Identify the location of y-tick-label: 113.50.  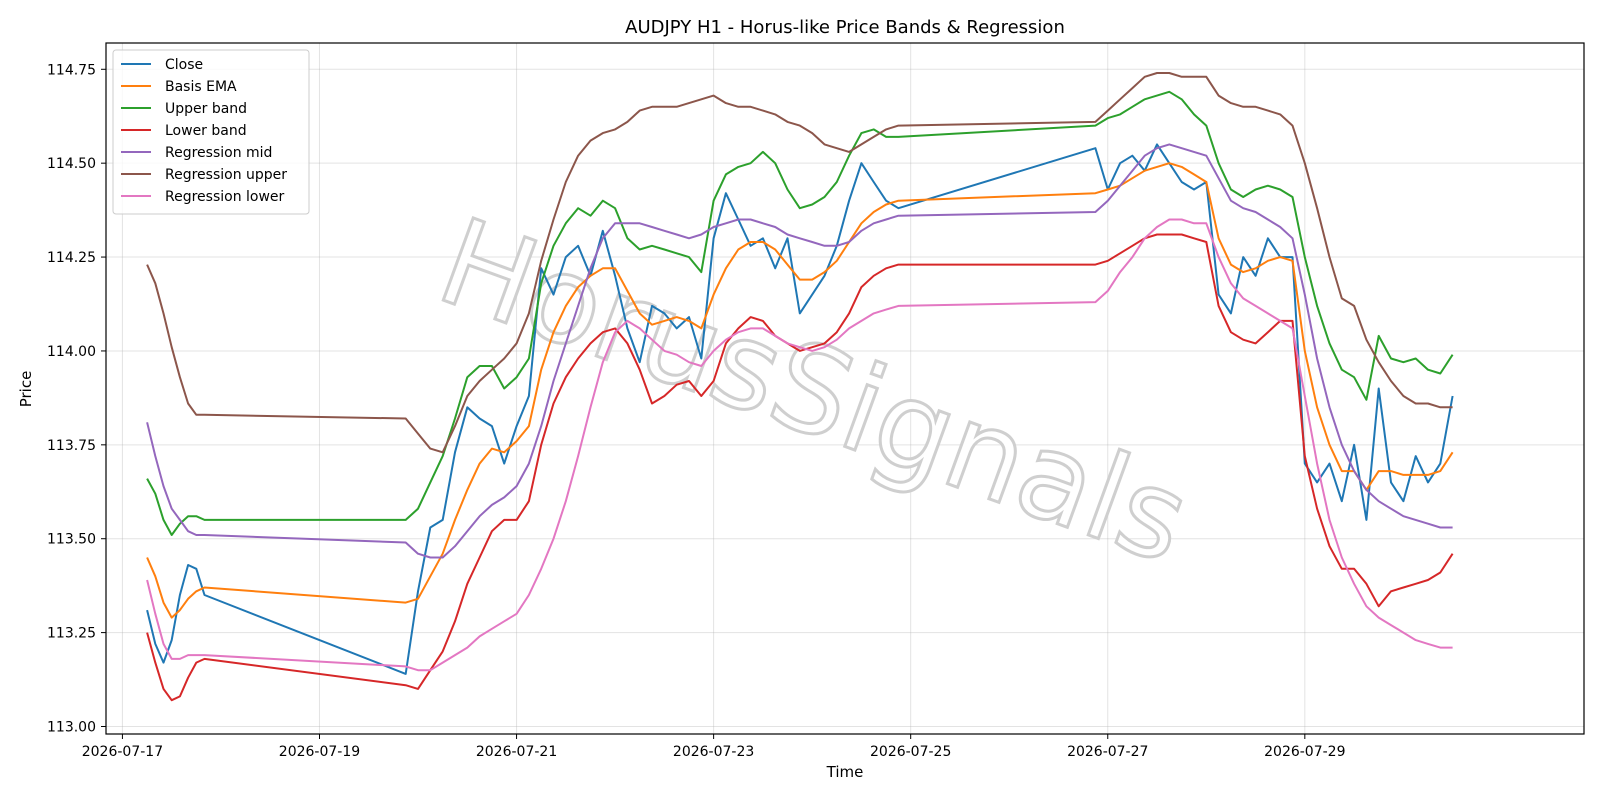
(71, 540).